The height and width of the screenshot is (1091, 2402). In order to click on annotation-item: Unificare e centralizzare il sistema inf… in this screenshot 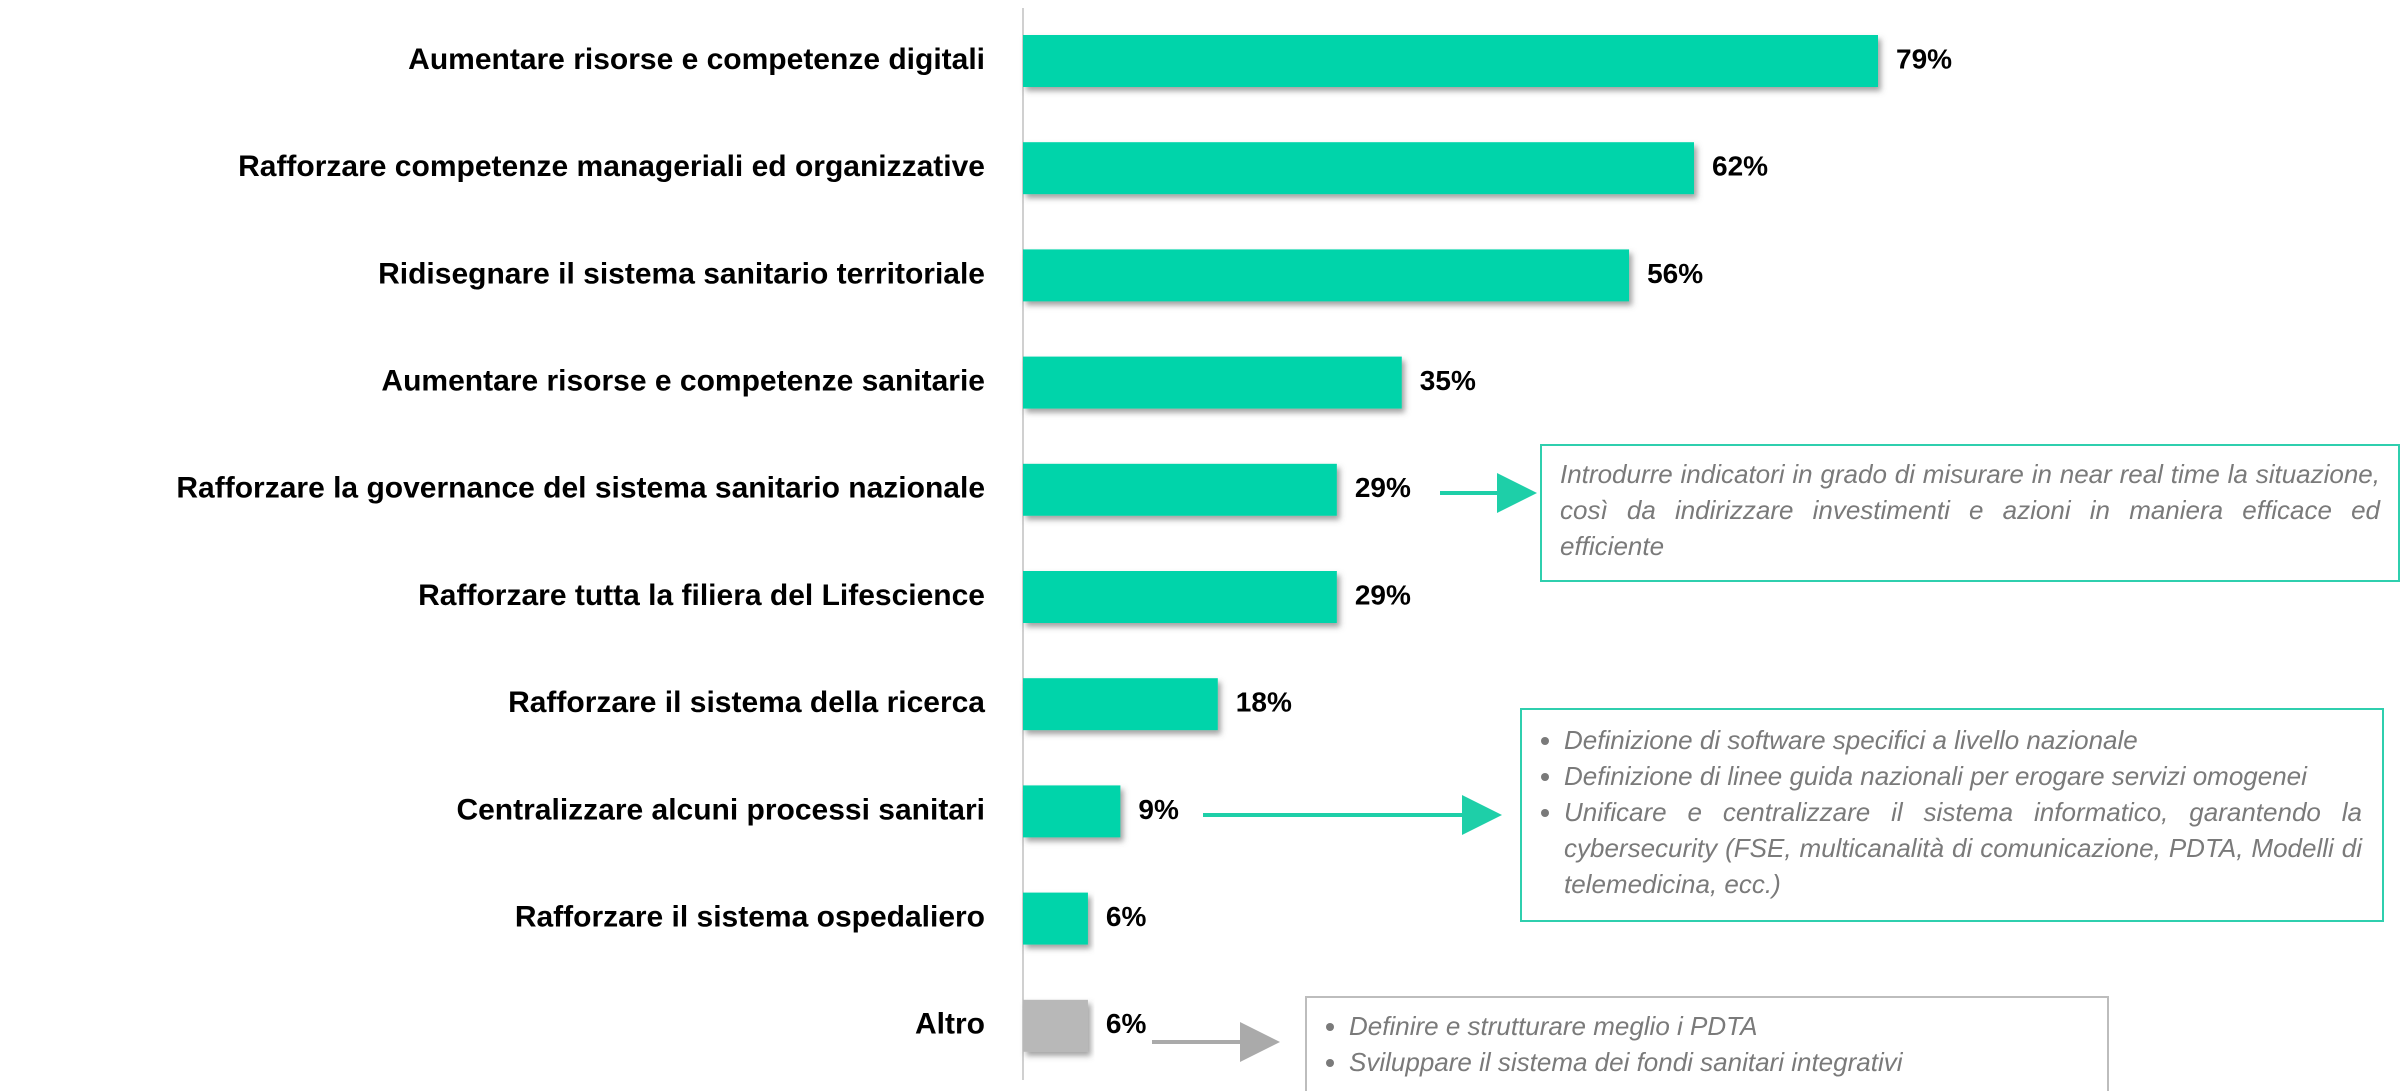, I will do `click(1963, 848)`.